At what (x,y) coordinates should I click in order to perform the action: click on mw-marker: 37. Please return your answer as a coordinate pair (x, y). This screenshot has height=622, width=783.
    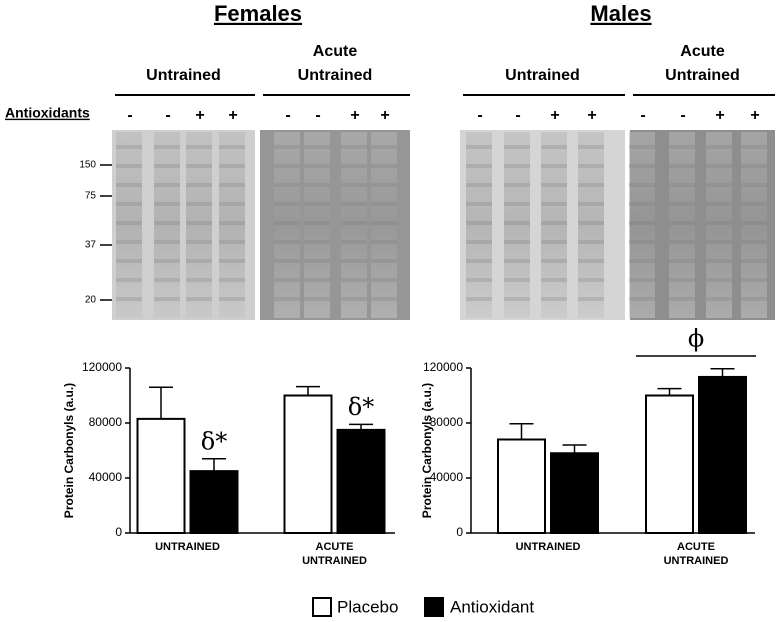
    Looking at the image, I should click on (91, 245).